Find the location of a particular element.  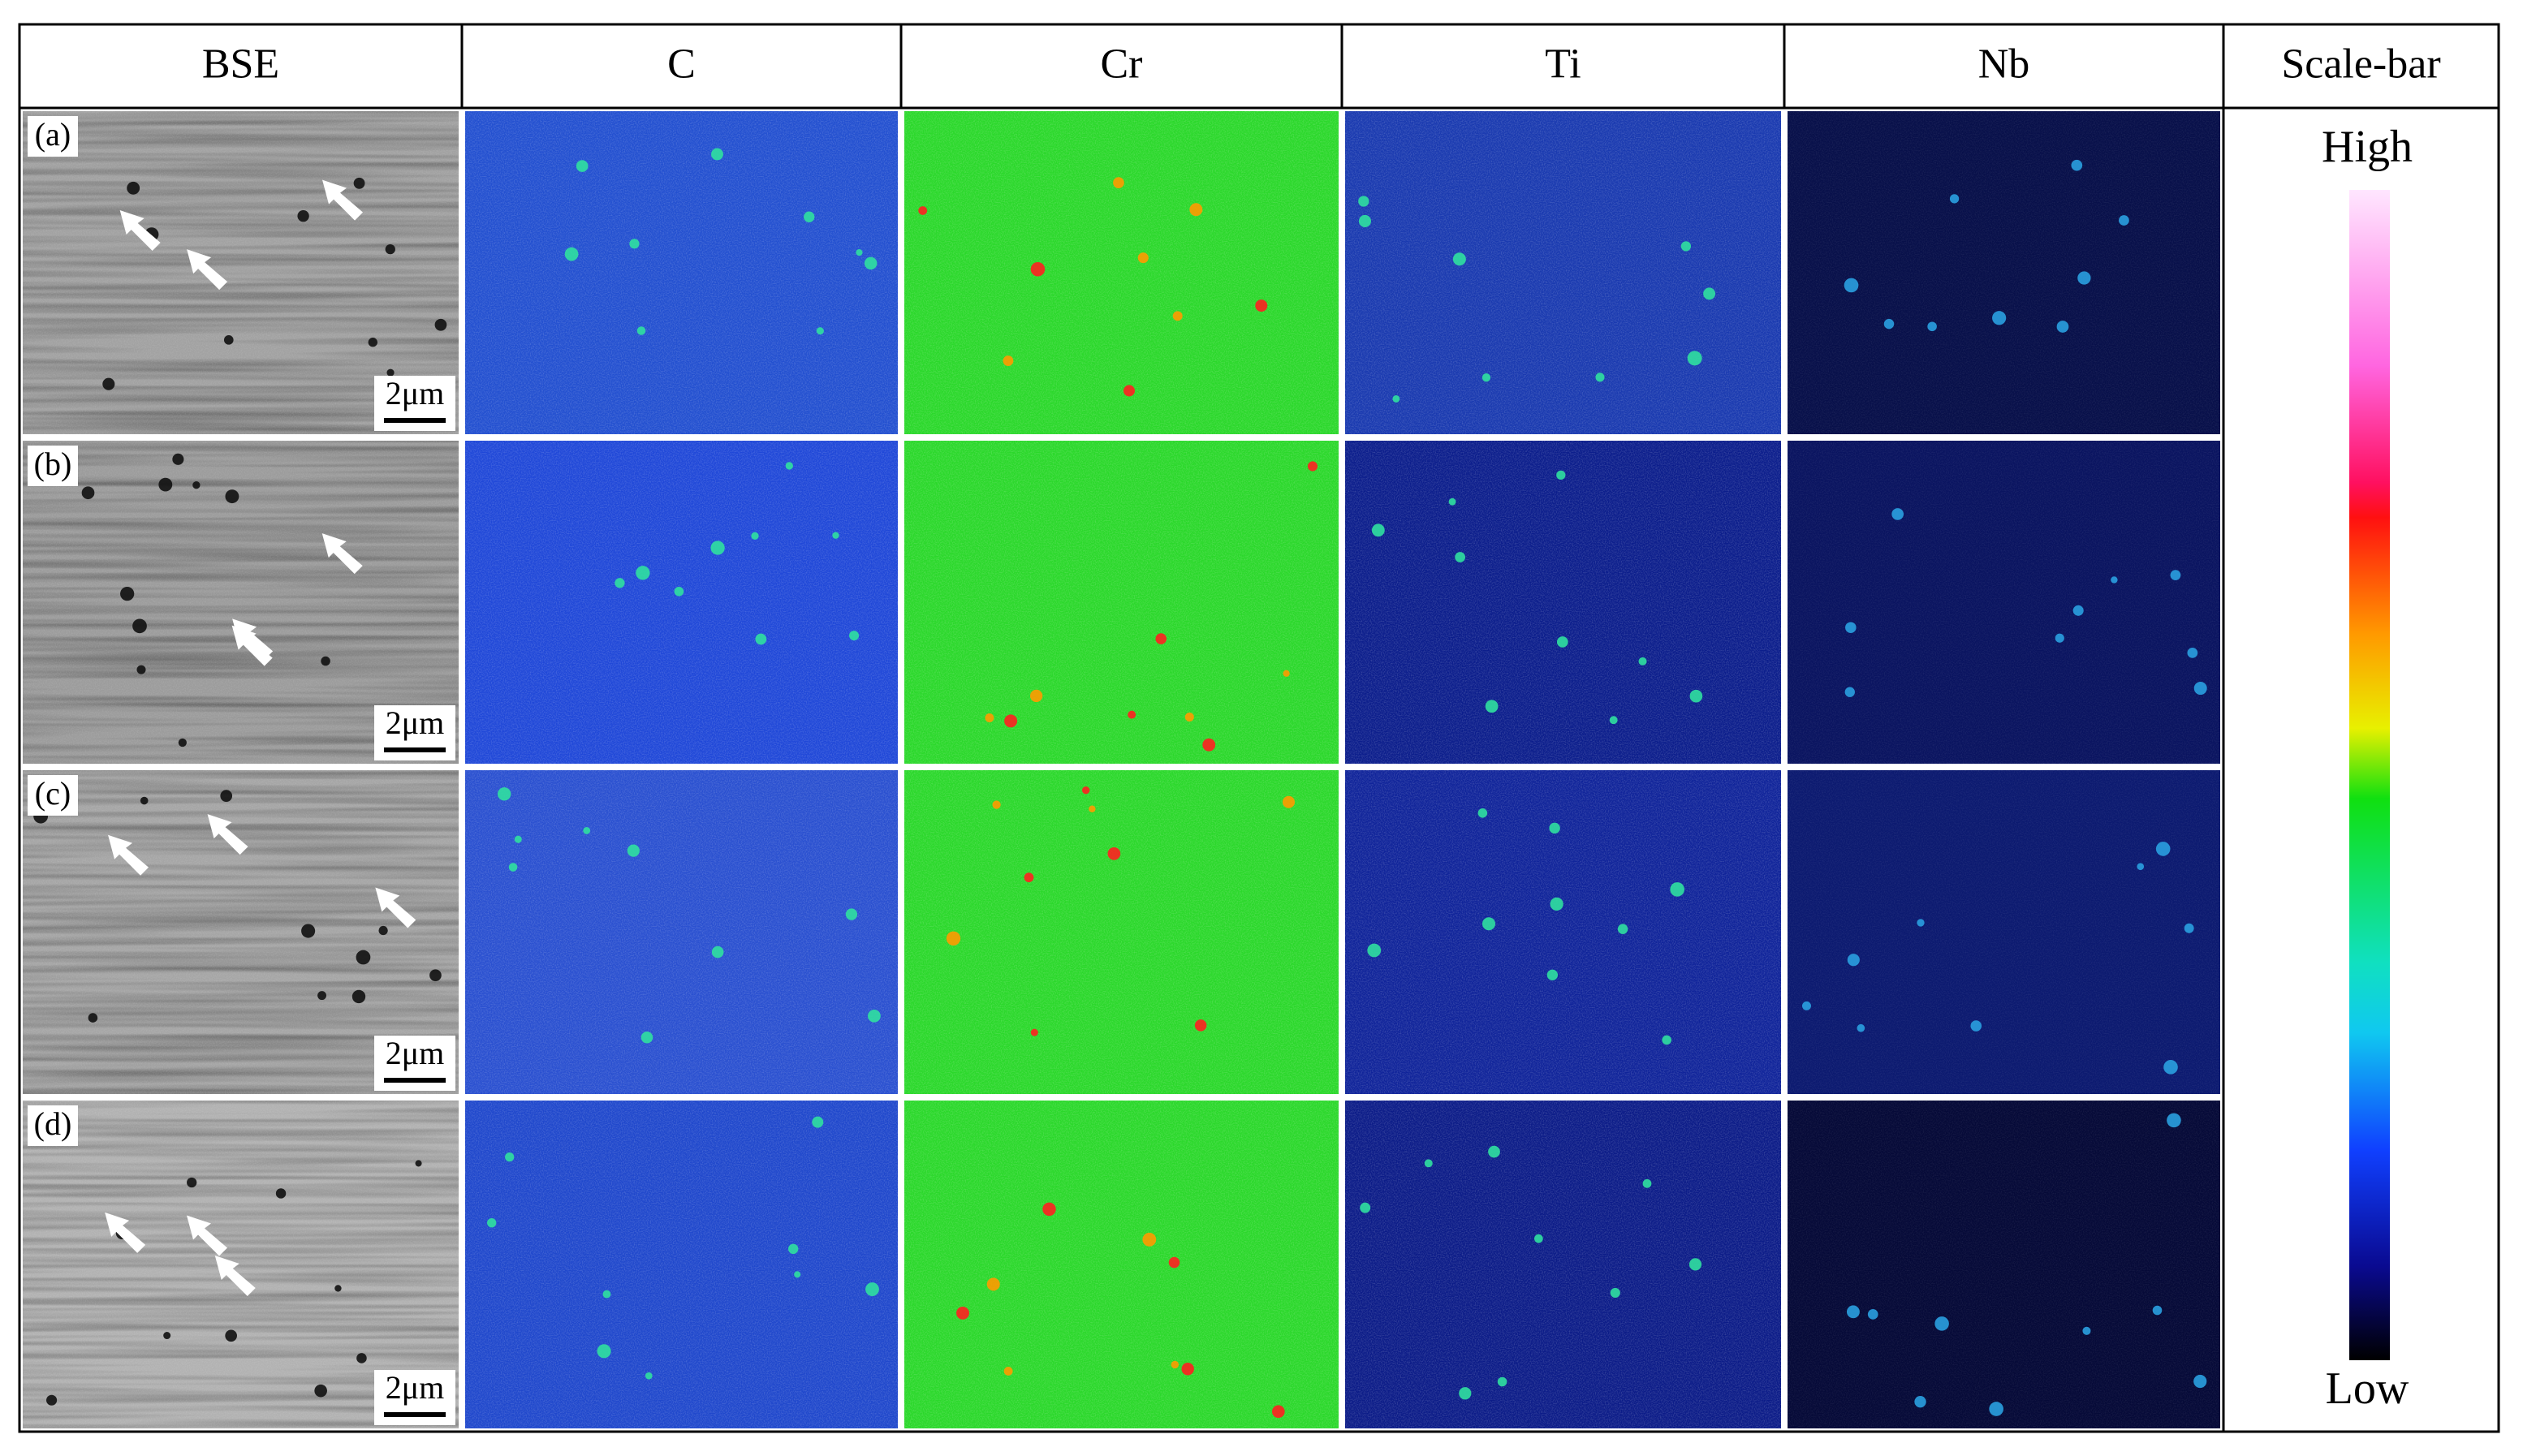

map-panel: (d) 2μm is located at coordinates (241, 1264).